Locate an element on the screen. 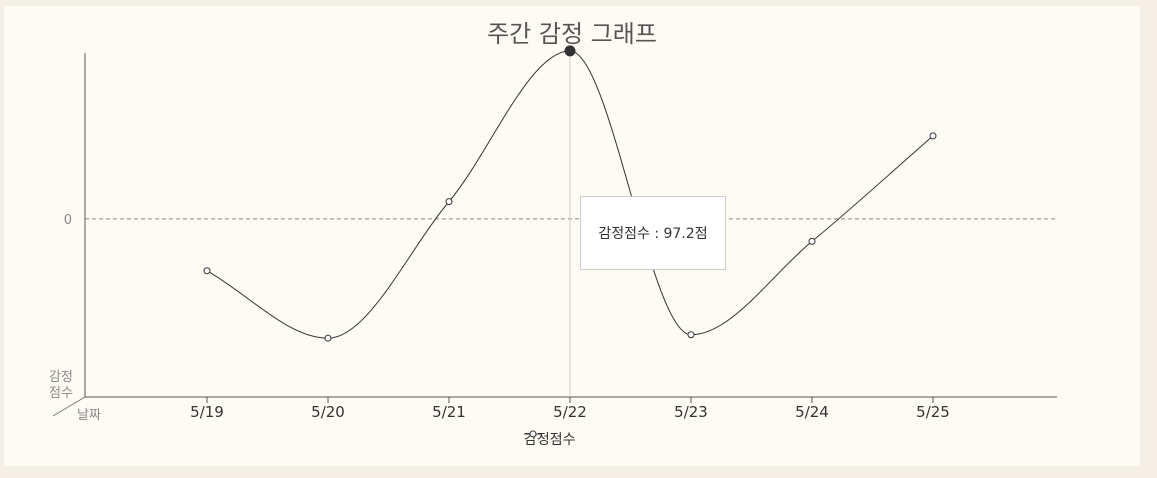  y-axis-label-line2: 점수 is located at coordinates (61, 393).